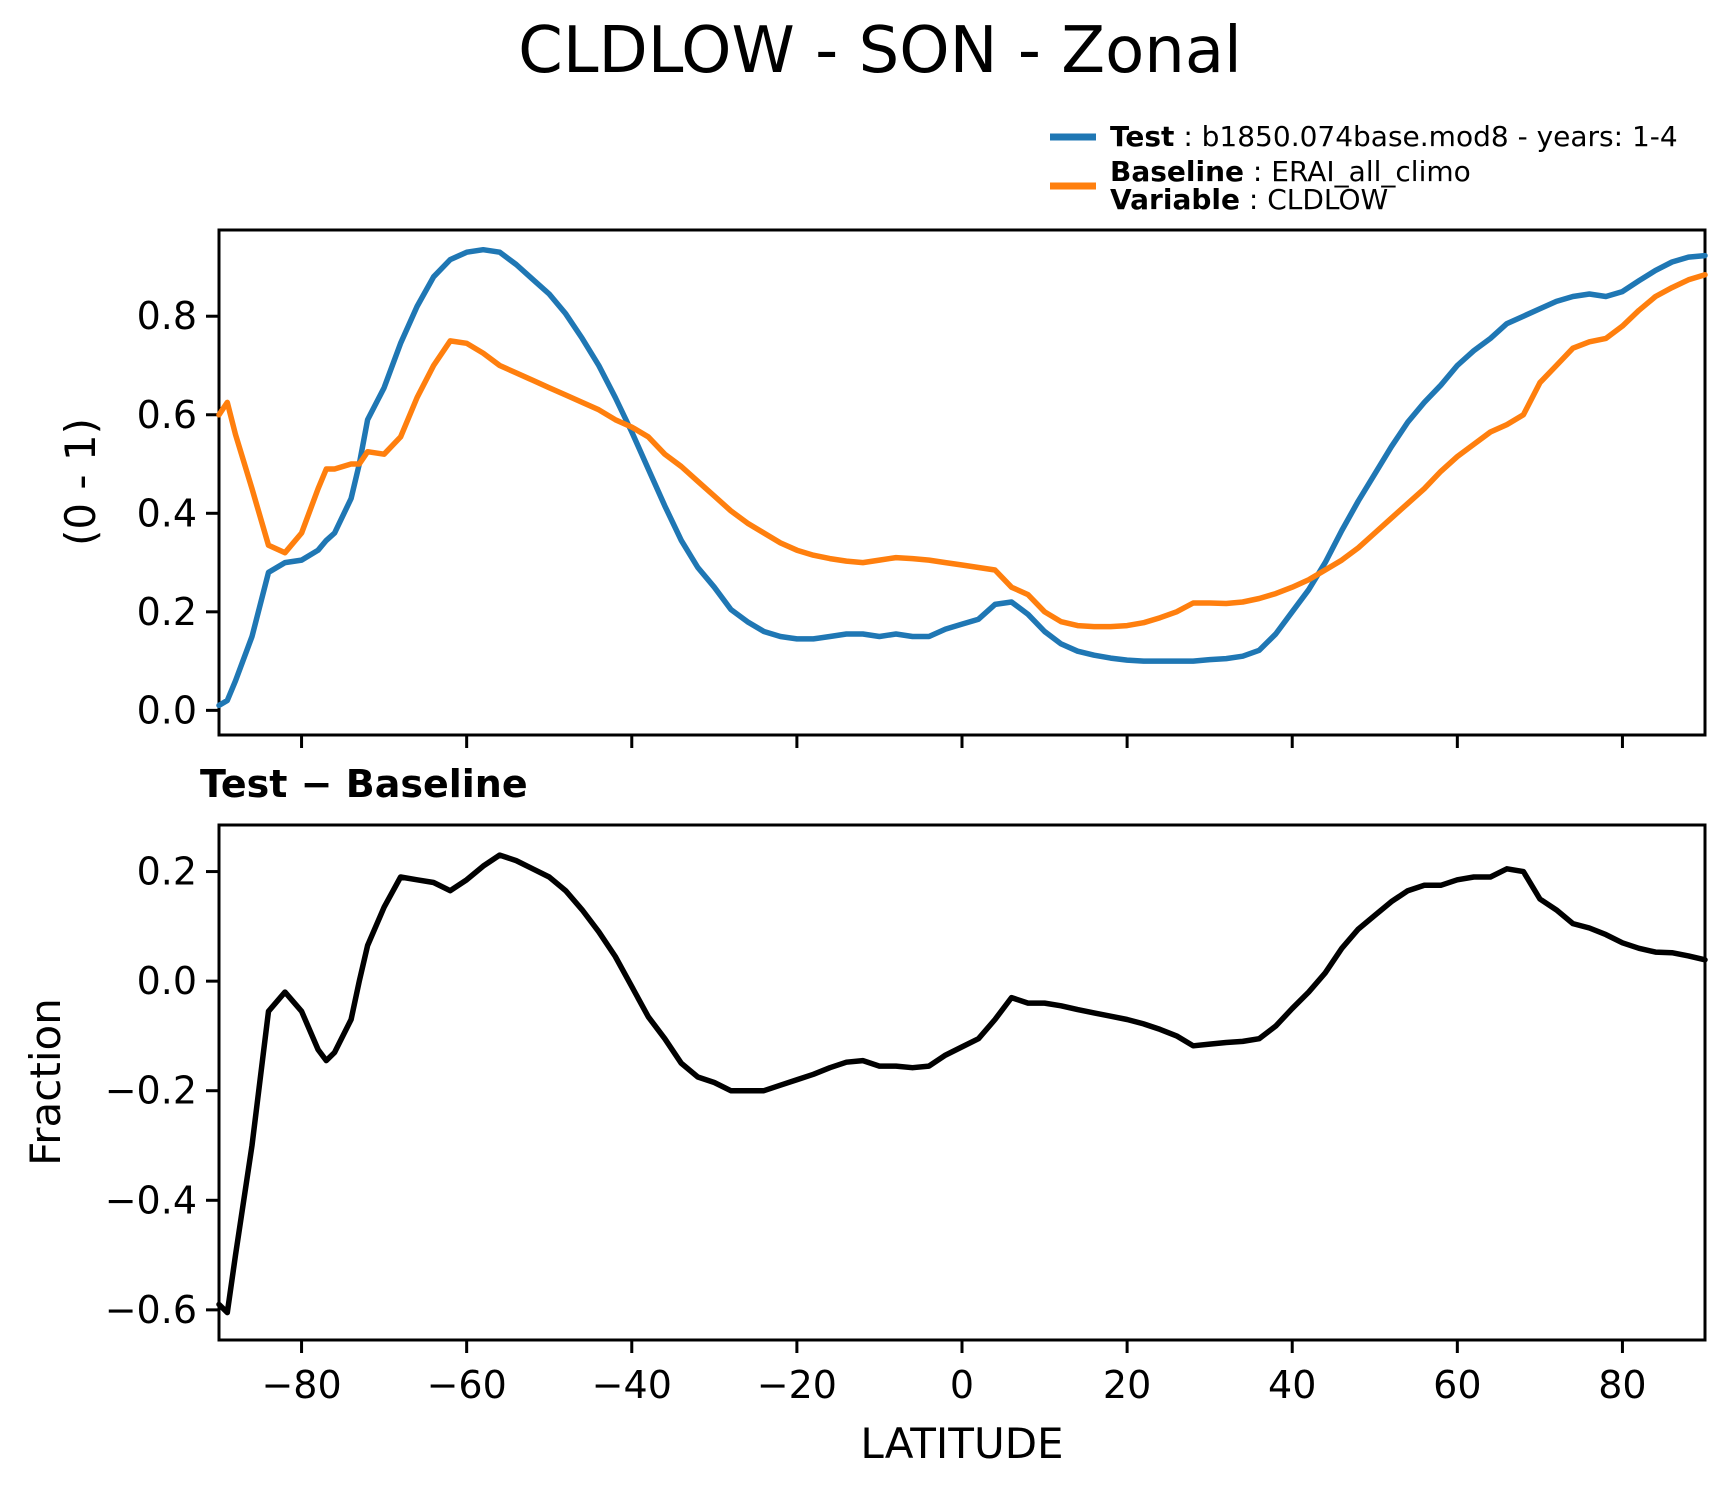 This screenshot has width=1734, height=1496. Describe the element at coordinates (797, 1385) in the screenshot. I see `x-tick-label: −20` at that location.